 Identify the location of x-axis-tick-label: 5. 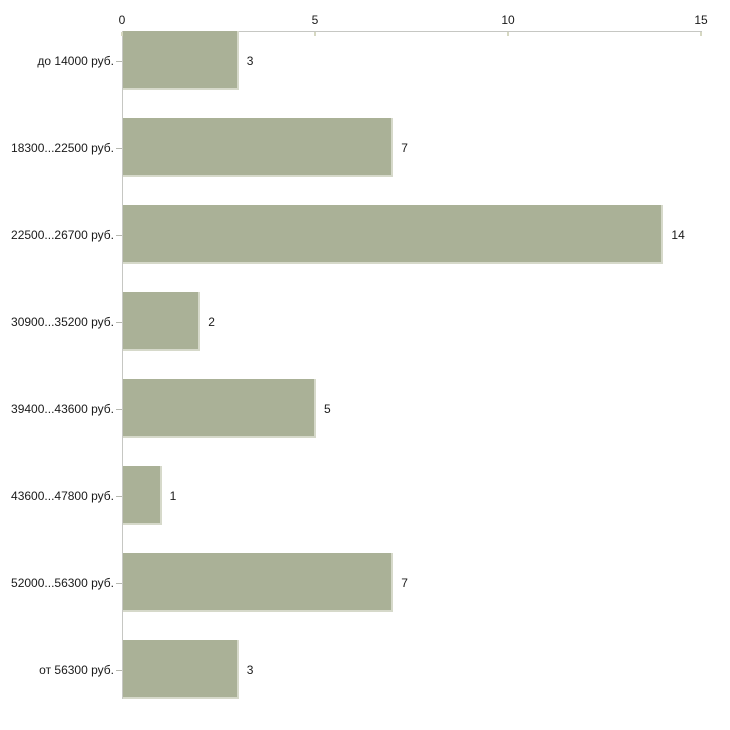
(315, 20).